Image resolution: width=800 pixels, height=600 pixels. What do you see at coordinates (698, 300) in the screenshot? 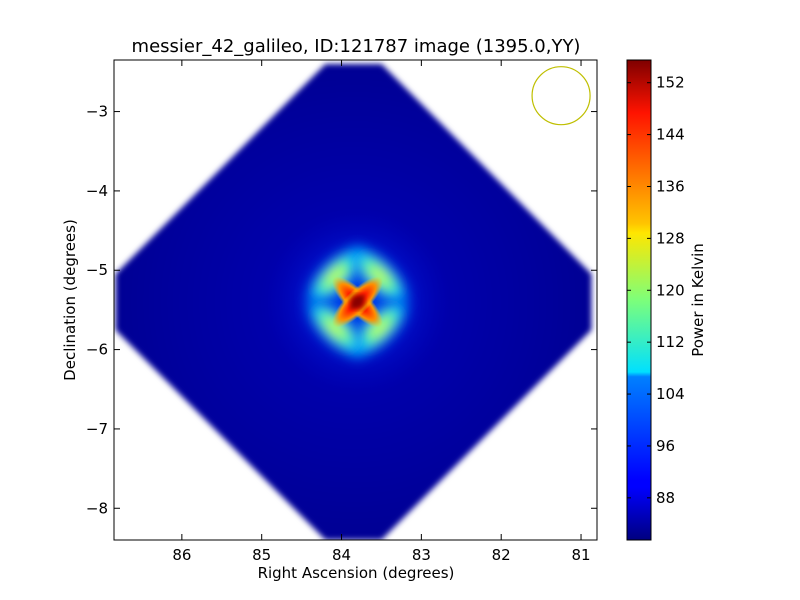
I see `colorbar-label: Power in Kelvin` at bounding box center [698, 300].